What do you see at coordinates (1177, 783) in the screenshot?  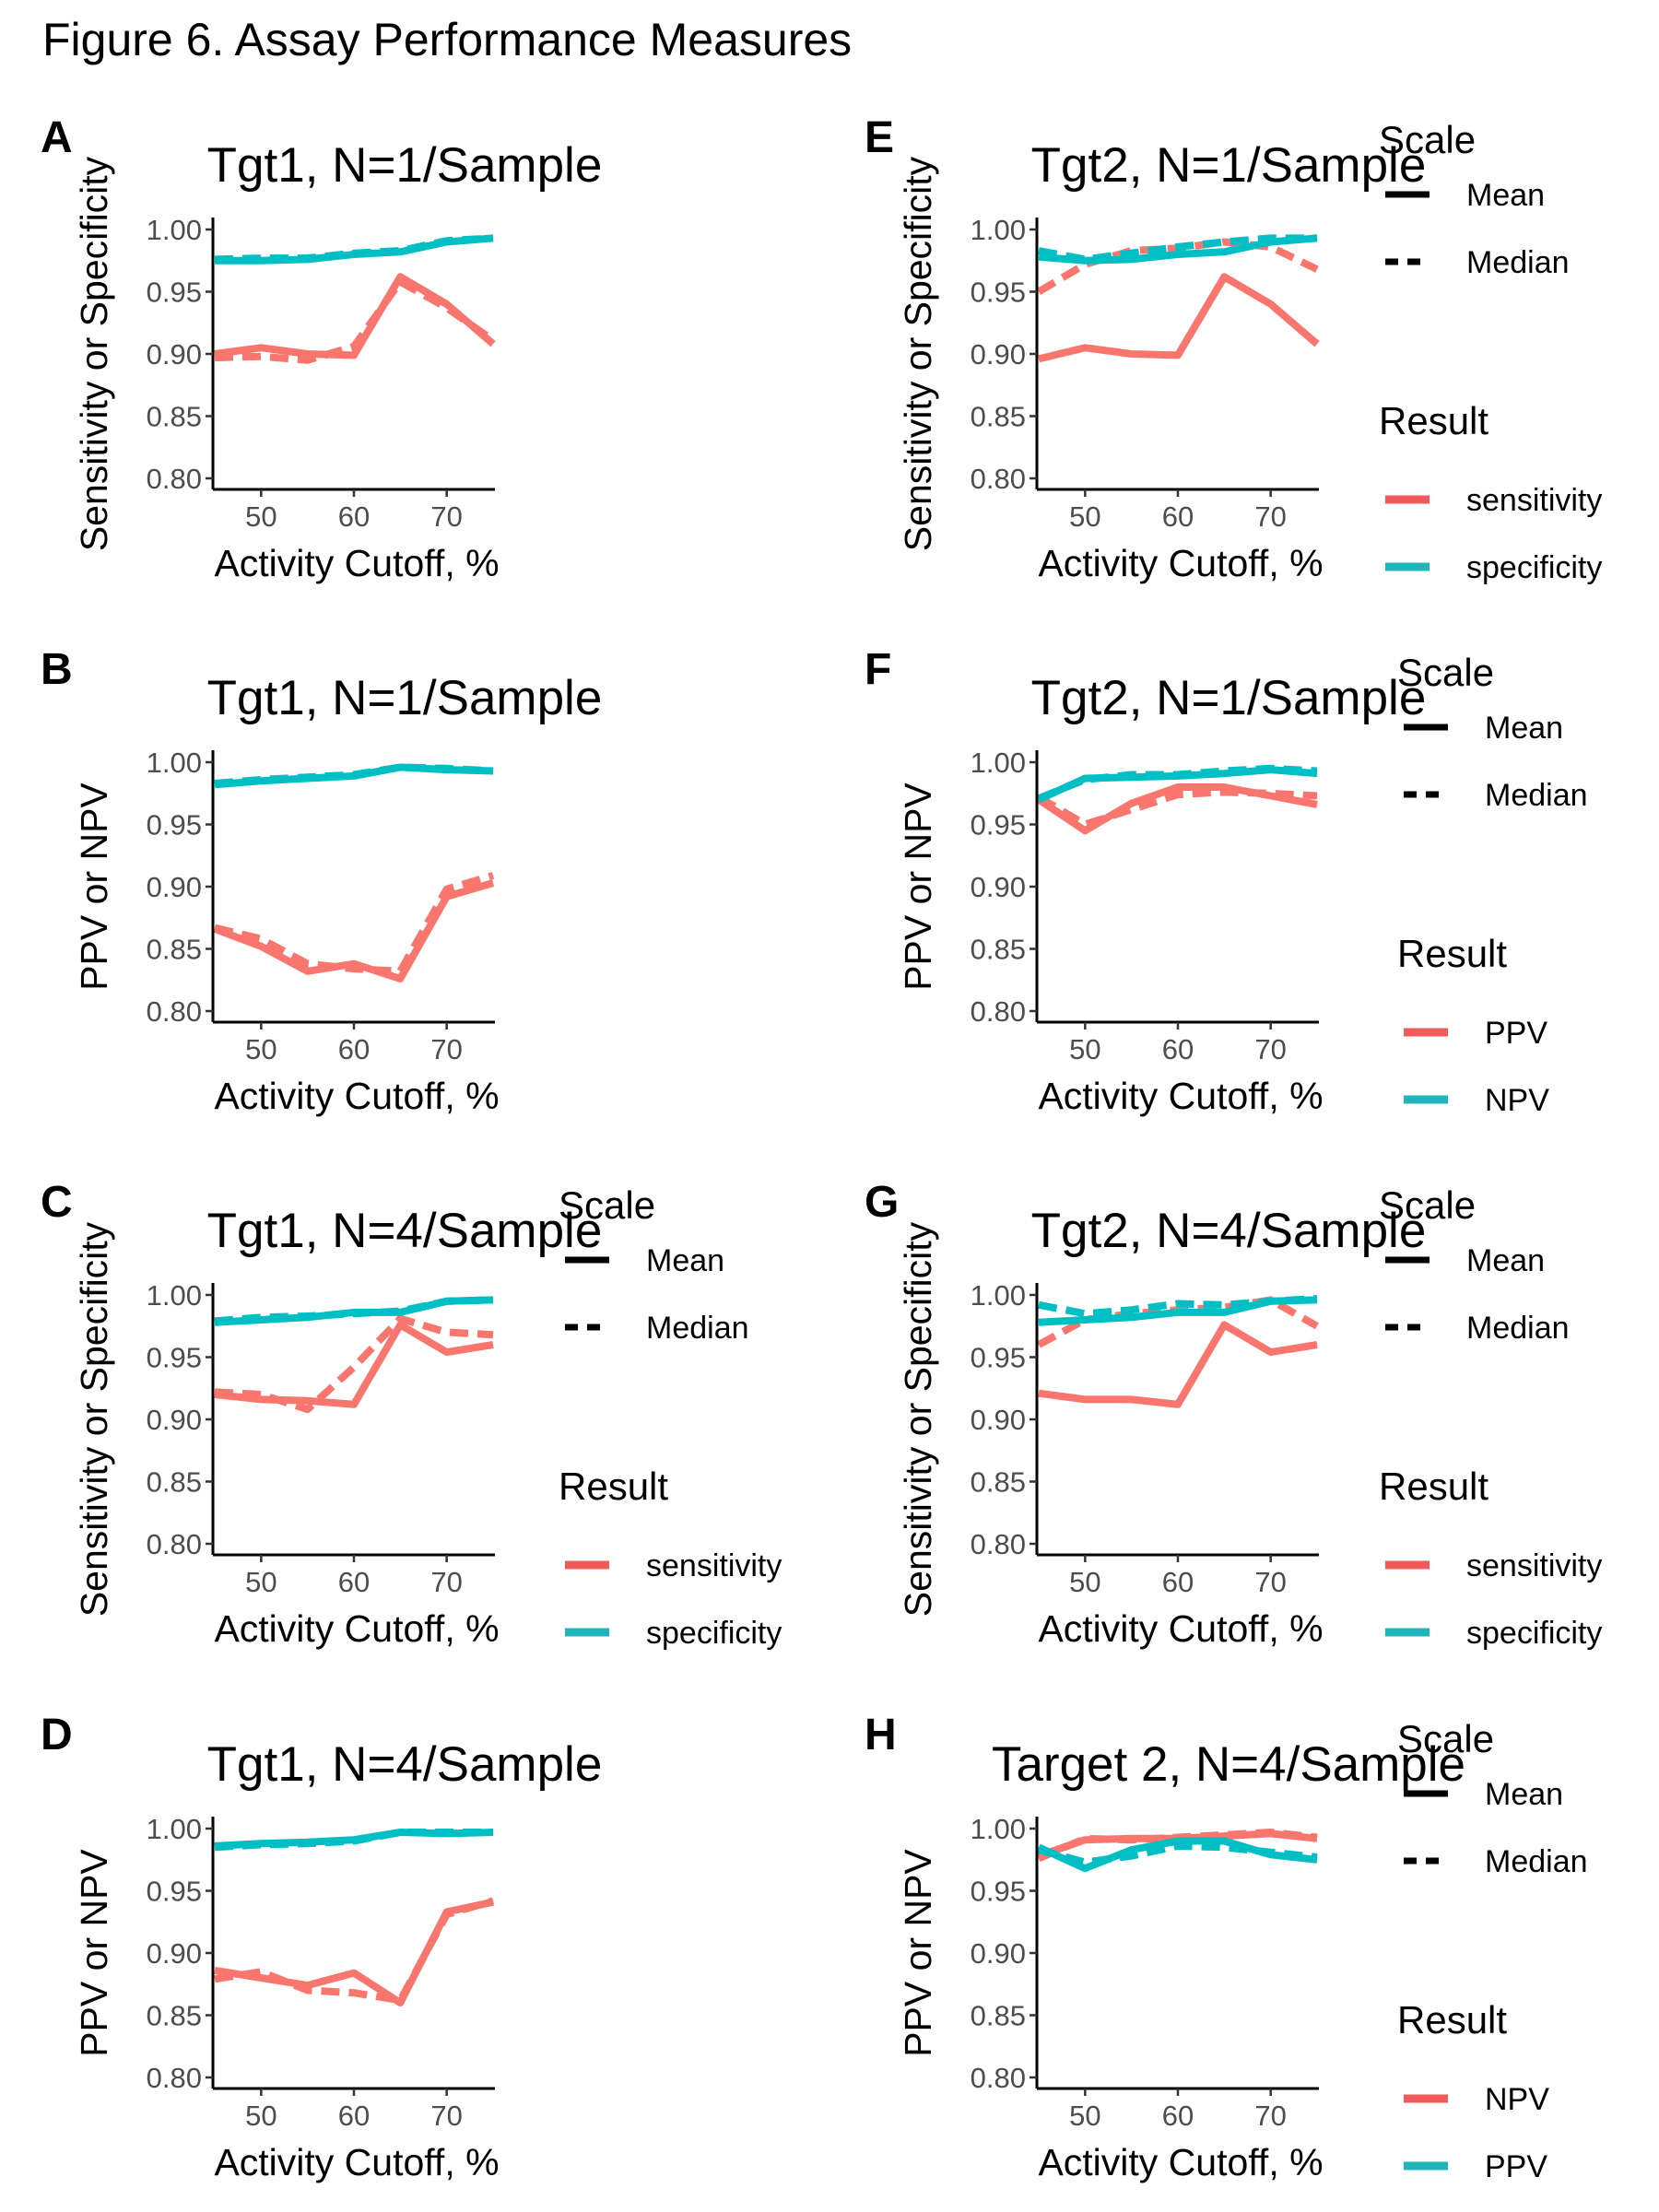 I see `series-line-npv-median` at bounding box center [1177, 783].